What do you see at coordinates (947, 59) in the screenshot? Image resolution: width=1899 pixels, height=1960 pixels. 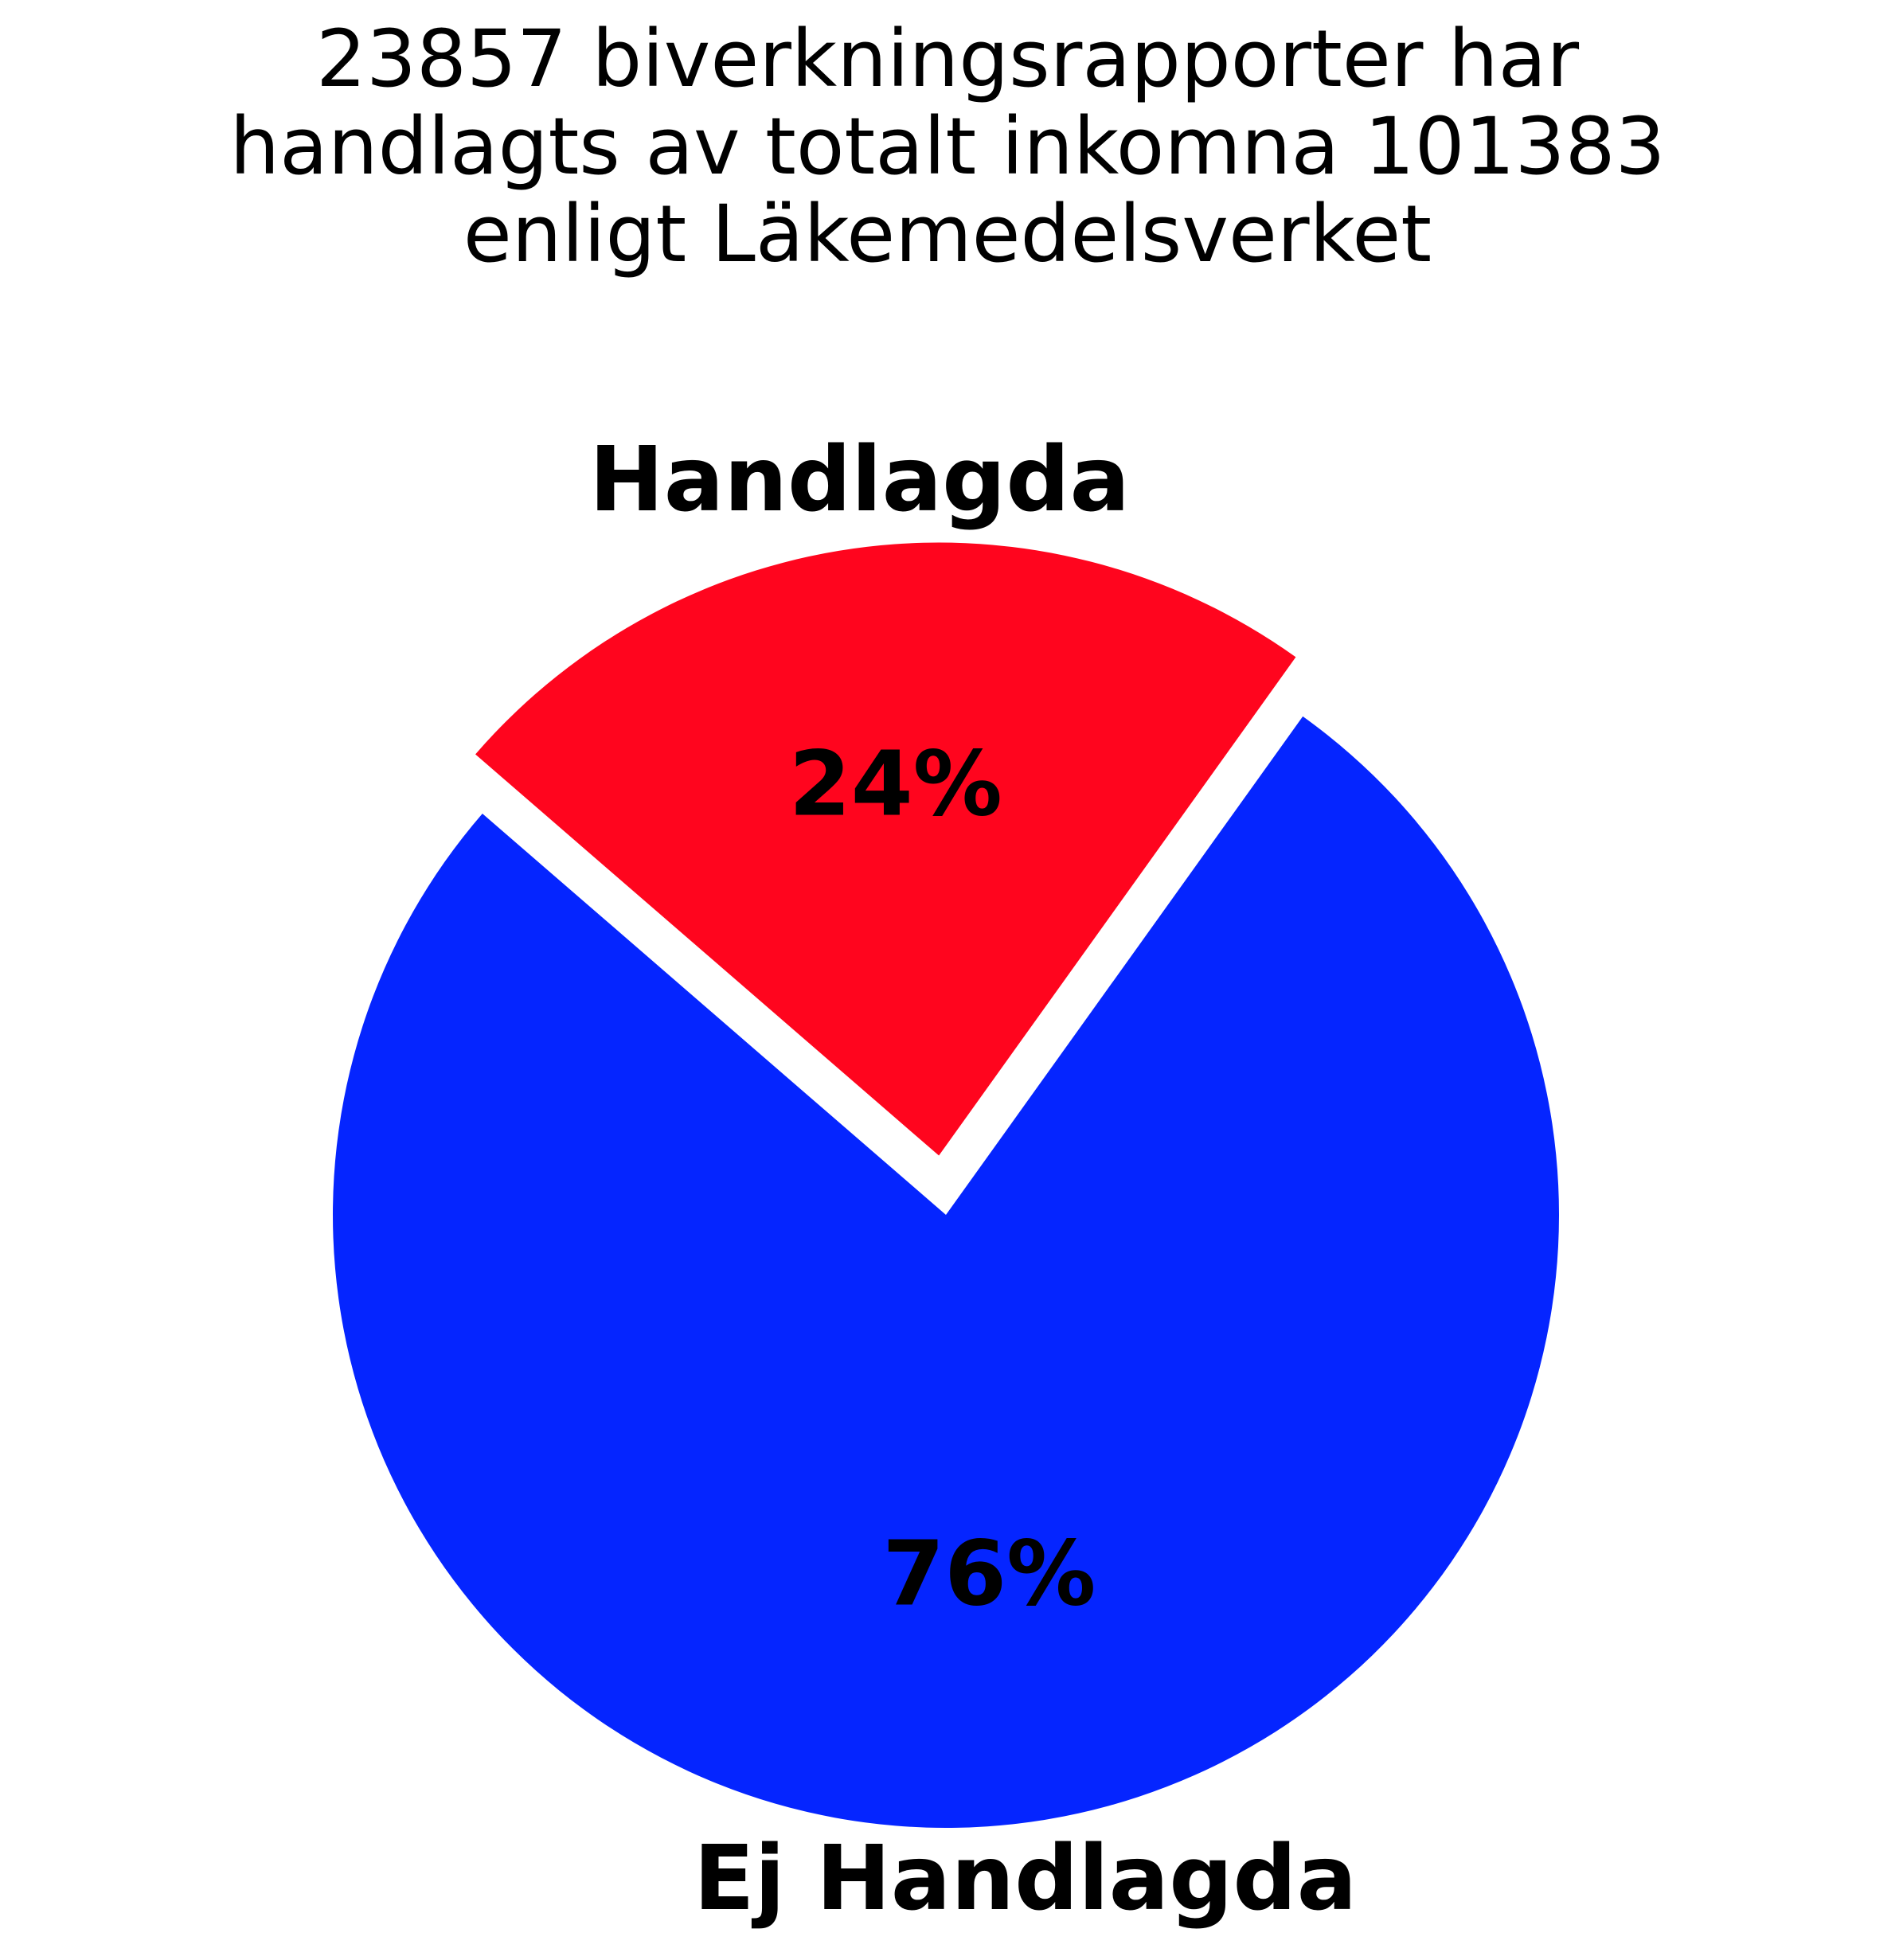 I see `title-line-1: 23857 biverkningsrapporter har` at bounding box center [947, 59].